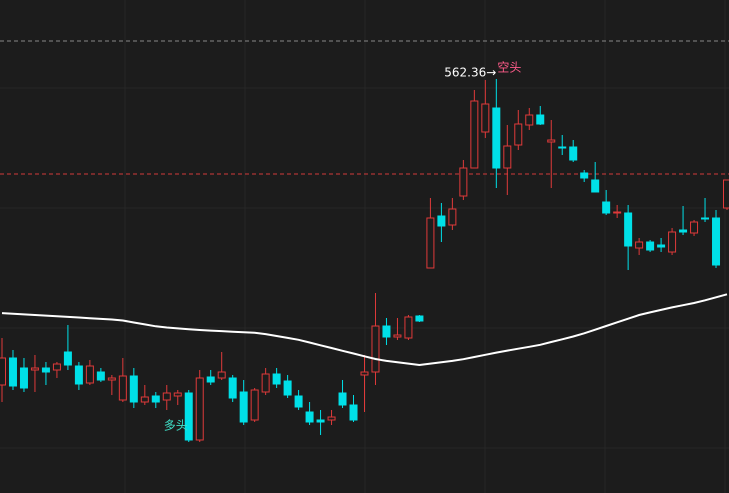  Describe the element at coordinates (364, 330) in the screenshot. I see `moving-average` at that location.